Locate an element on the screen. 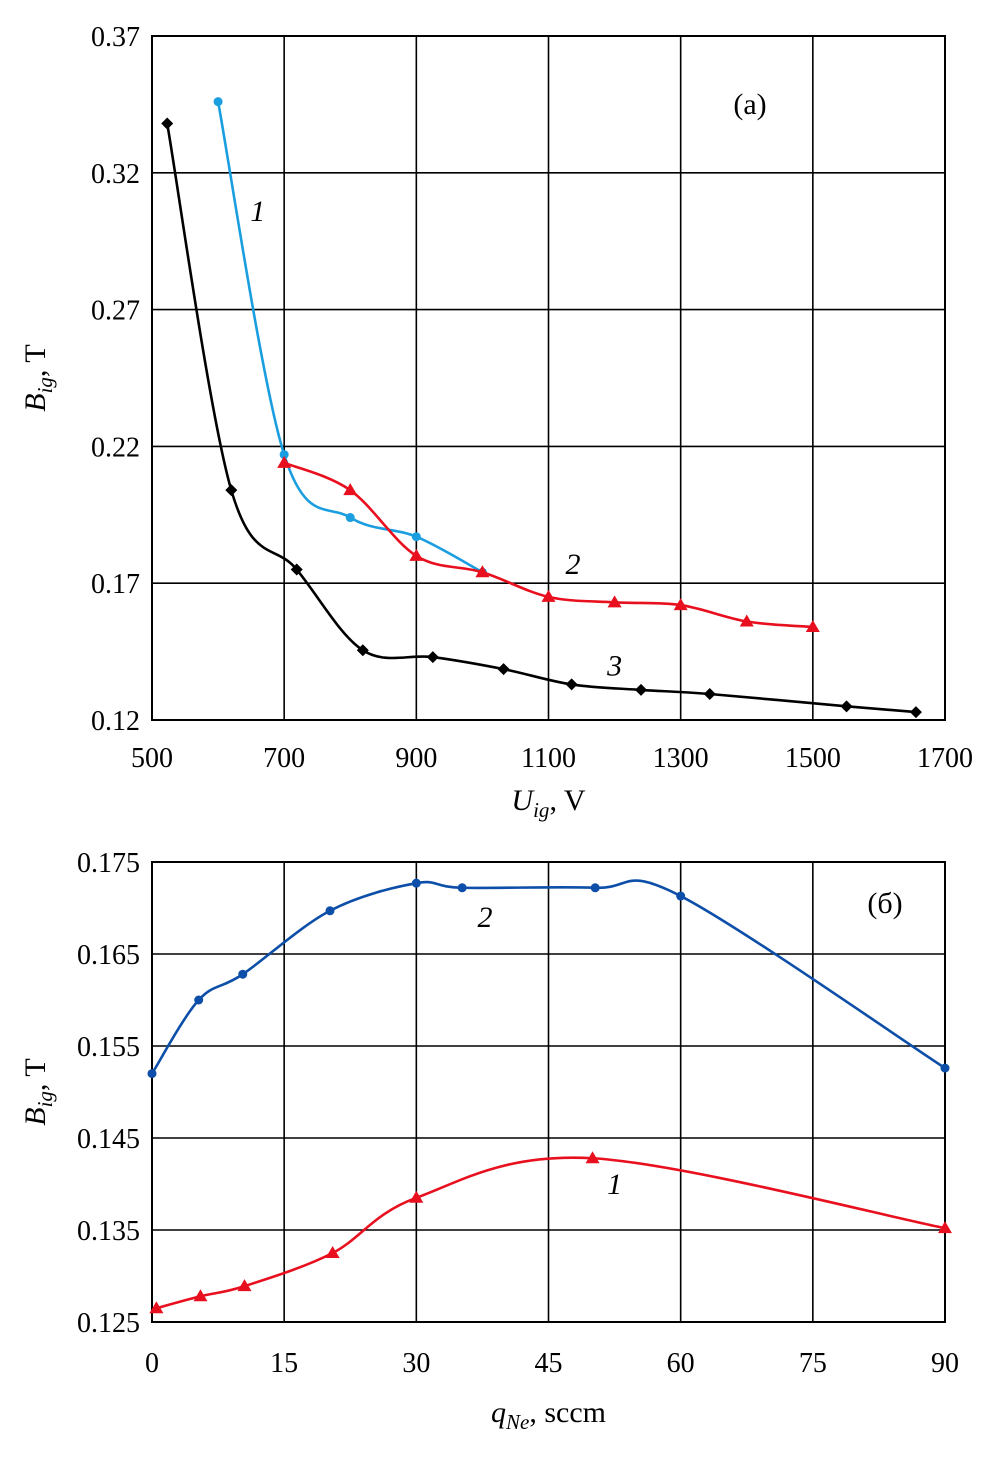  y-tick-label: 0.155 is located at coordinates (108, 1047).